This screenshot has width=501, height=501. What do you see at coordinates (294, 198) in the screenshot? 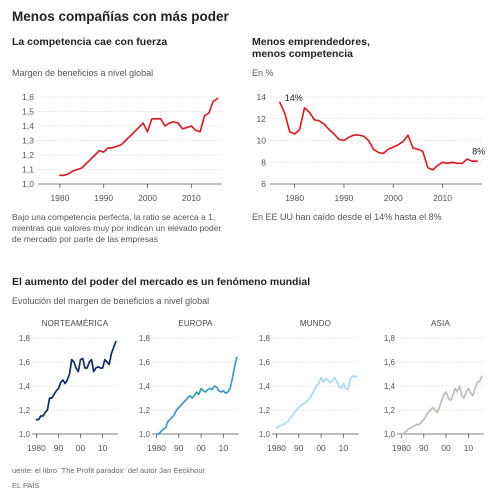
I see `chart2-xtick-label: 1980` at bounding box center [294, 198].